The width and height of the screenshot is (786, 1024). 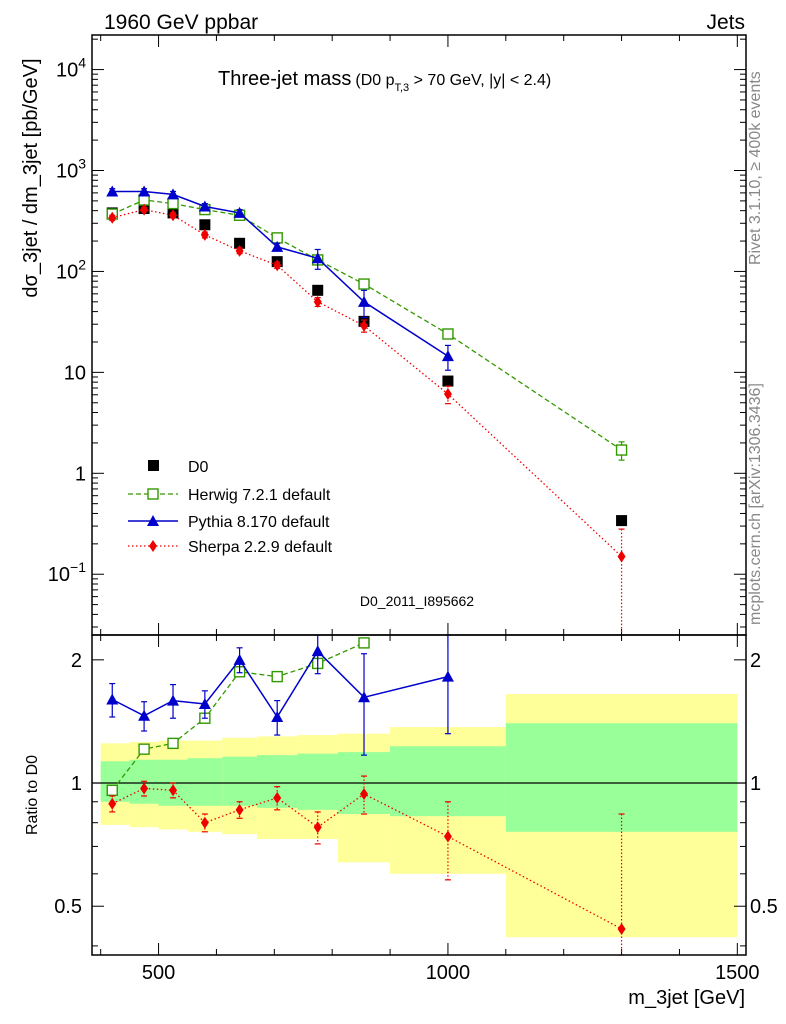 I want to click on title-sub-suffix: > 70 GeV, |y| < 2.4), so click(x=480, y=80).